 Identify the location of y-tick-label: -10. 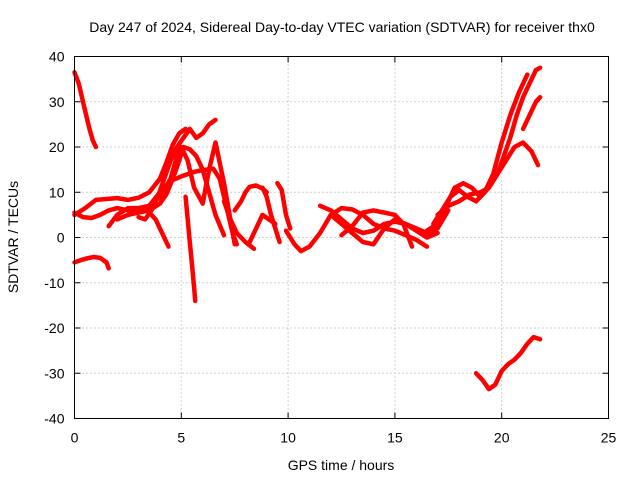
(54, 283).